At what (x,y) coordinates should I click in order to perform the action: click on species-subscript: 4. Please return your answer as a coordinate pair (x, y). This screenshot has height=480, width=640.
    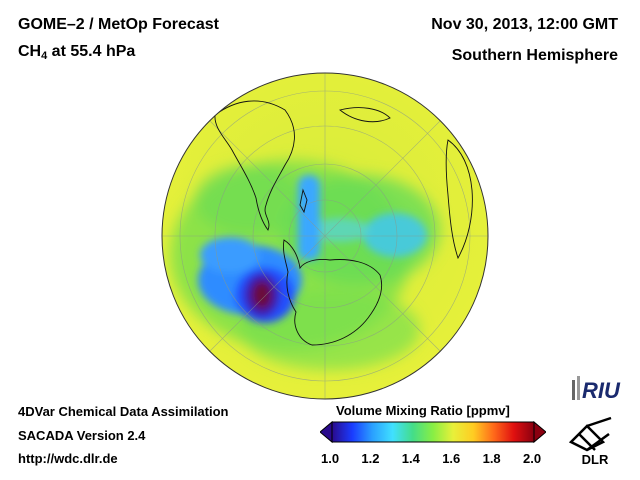
    Looking at the image, I should click on (44, 56).